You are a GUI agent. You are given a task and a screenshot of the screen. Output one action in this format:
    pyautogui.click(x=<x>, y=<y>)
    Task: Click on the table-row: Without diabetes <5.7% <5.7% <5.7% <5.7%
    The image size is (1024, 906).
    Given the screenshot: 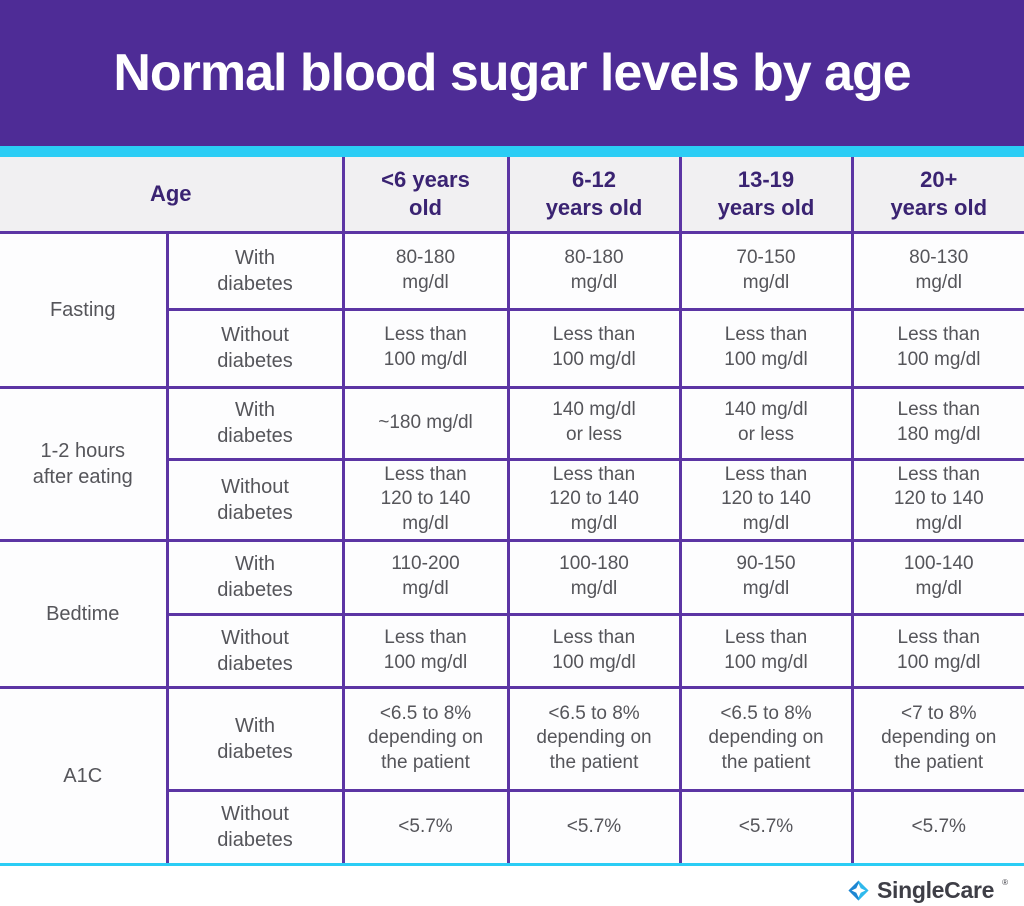 What is the action you would take?
    pyautogui.click(x=512, y=826)
    